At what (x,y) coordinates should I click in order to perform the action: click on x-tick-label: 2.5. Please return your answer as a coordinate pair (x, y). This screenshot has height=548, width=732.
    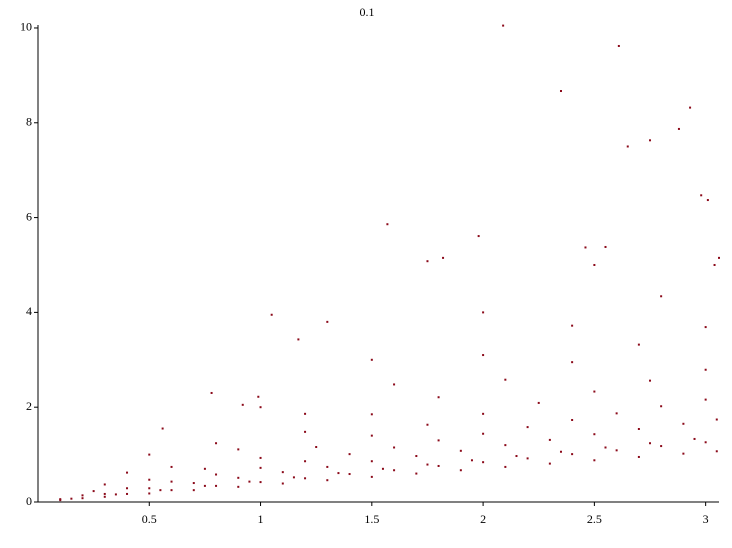
    Looking at the image, I should click on (594, 519).